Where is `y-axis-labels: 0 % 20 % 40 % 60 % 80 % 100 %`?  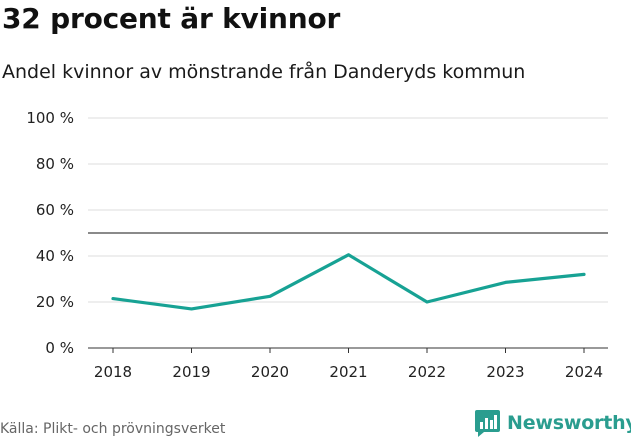 y-axis-labels: 0 % 20 % 40 % 60 % 80 % 100 % is located at coordinates (50, 233).